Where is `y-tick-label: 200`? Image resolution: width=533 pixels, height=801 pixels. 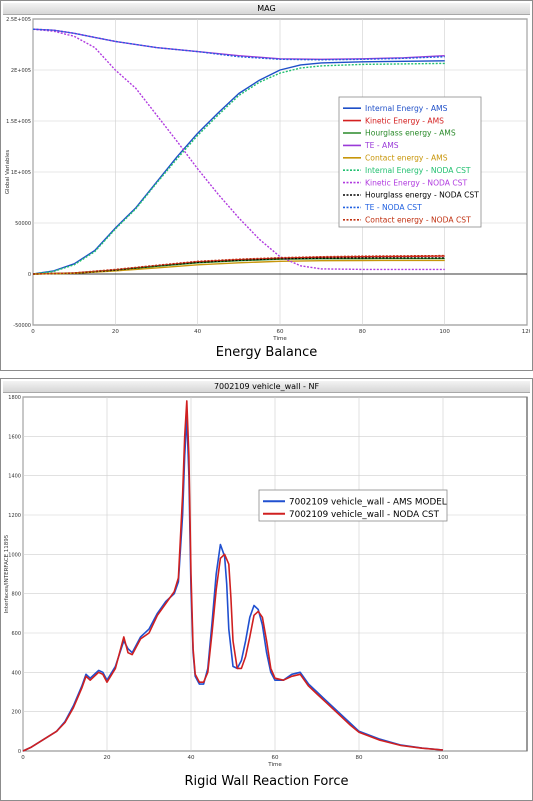 y-tick-label: 200 is located at coordinates (16, 713).